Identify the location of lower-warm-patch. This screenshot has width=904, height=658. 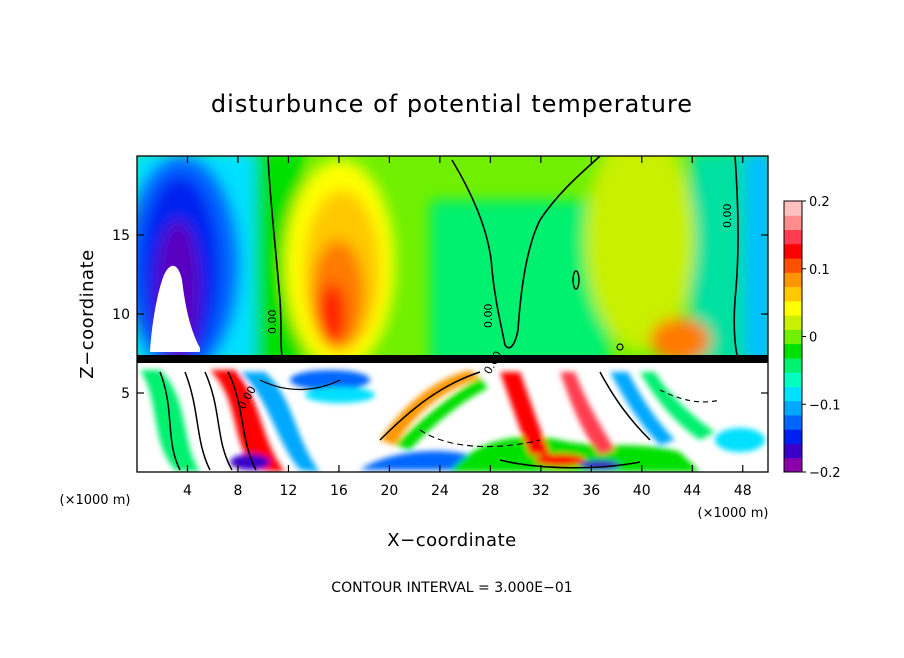
(560, 460).